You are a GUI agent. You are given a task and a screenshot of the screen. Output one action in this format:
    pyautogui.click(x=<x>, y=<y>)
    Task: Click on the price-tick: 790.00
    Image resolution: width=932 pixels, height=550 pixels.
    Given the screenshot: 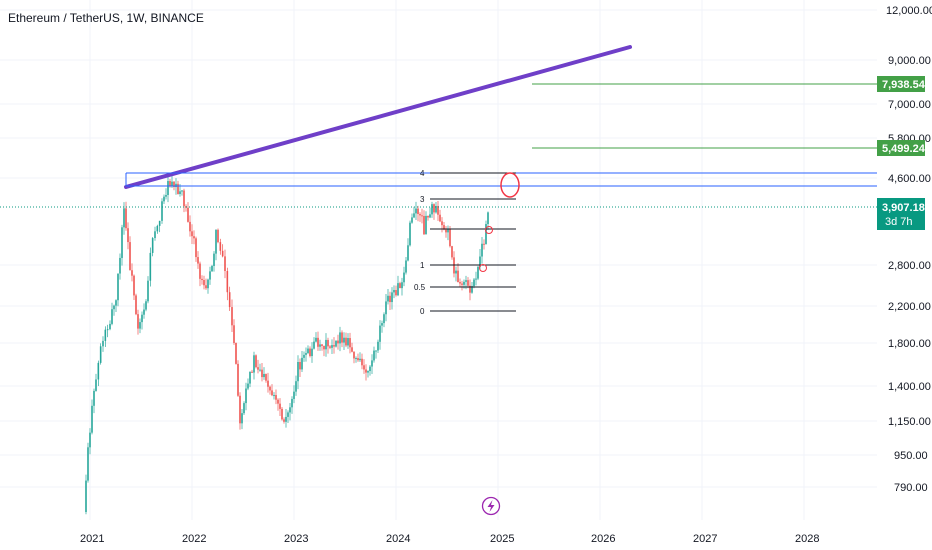 What is the action you would take?
    pyautogui.click(x=911, y=488)
    